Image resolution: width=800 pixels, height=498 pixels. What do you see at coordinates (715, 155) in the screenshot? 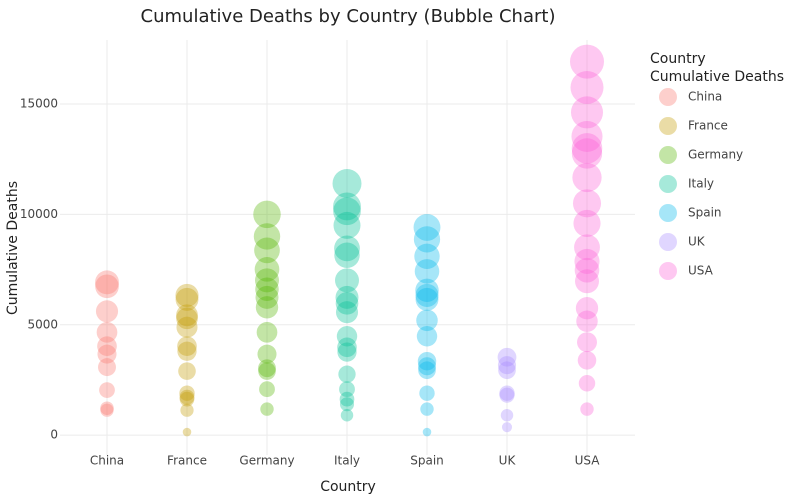
I see `legend-label: Germany` at bounding box center [715, 155].